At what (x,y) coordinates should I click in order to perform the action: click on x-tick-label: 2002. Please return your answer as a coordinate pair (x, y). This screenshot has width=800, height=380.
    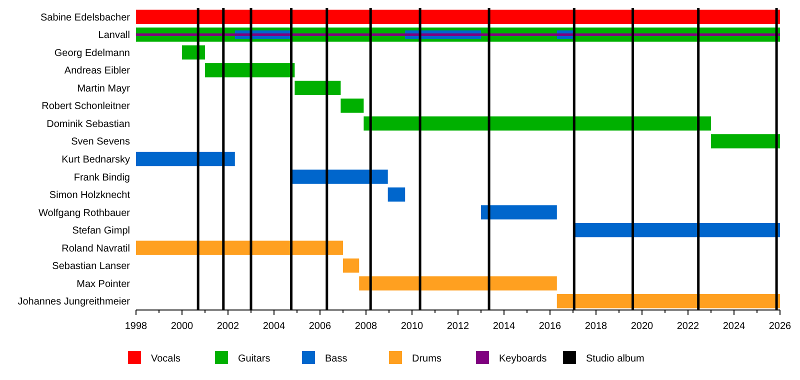
    Looking at the image, I should click on (228, 326).